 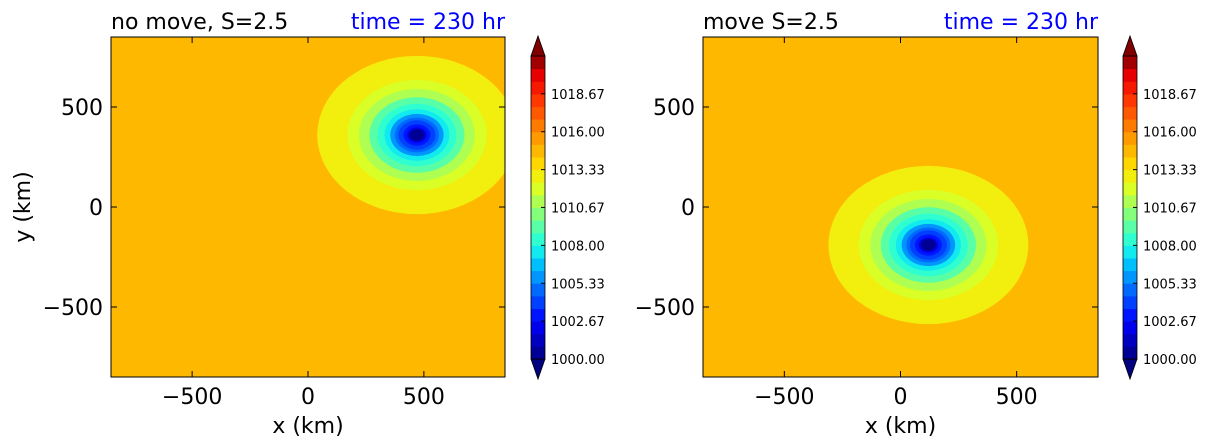 What do you see at coordinates (199, 22) in the screenshot?
I see `panel-title: no move, S=2.5` at bounding box center [199, 22].